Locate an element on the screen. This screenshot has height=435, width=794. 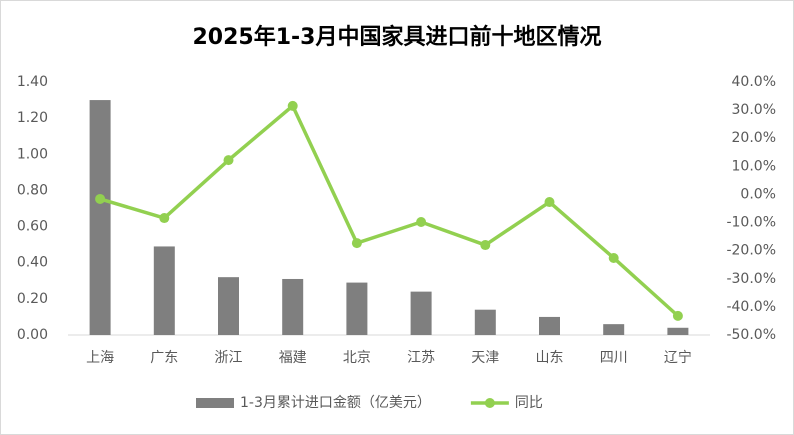
y2-tick-label: -10.0% is located at coordinates (751, 223).